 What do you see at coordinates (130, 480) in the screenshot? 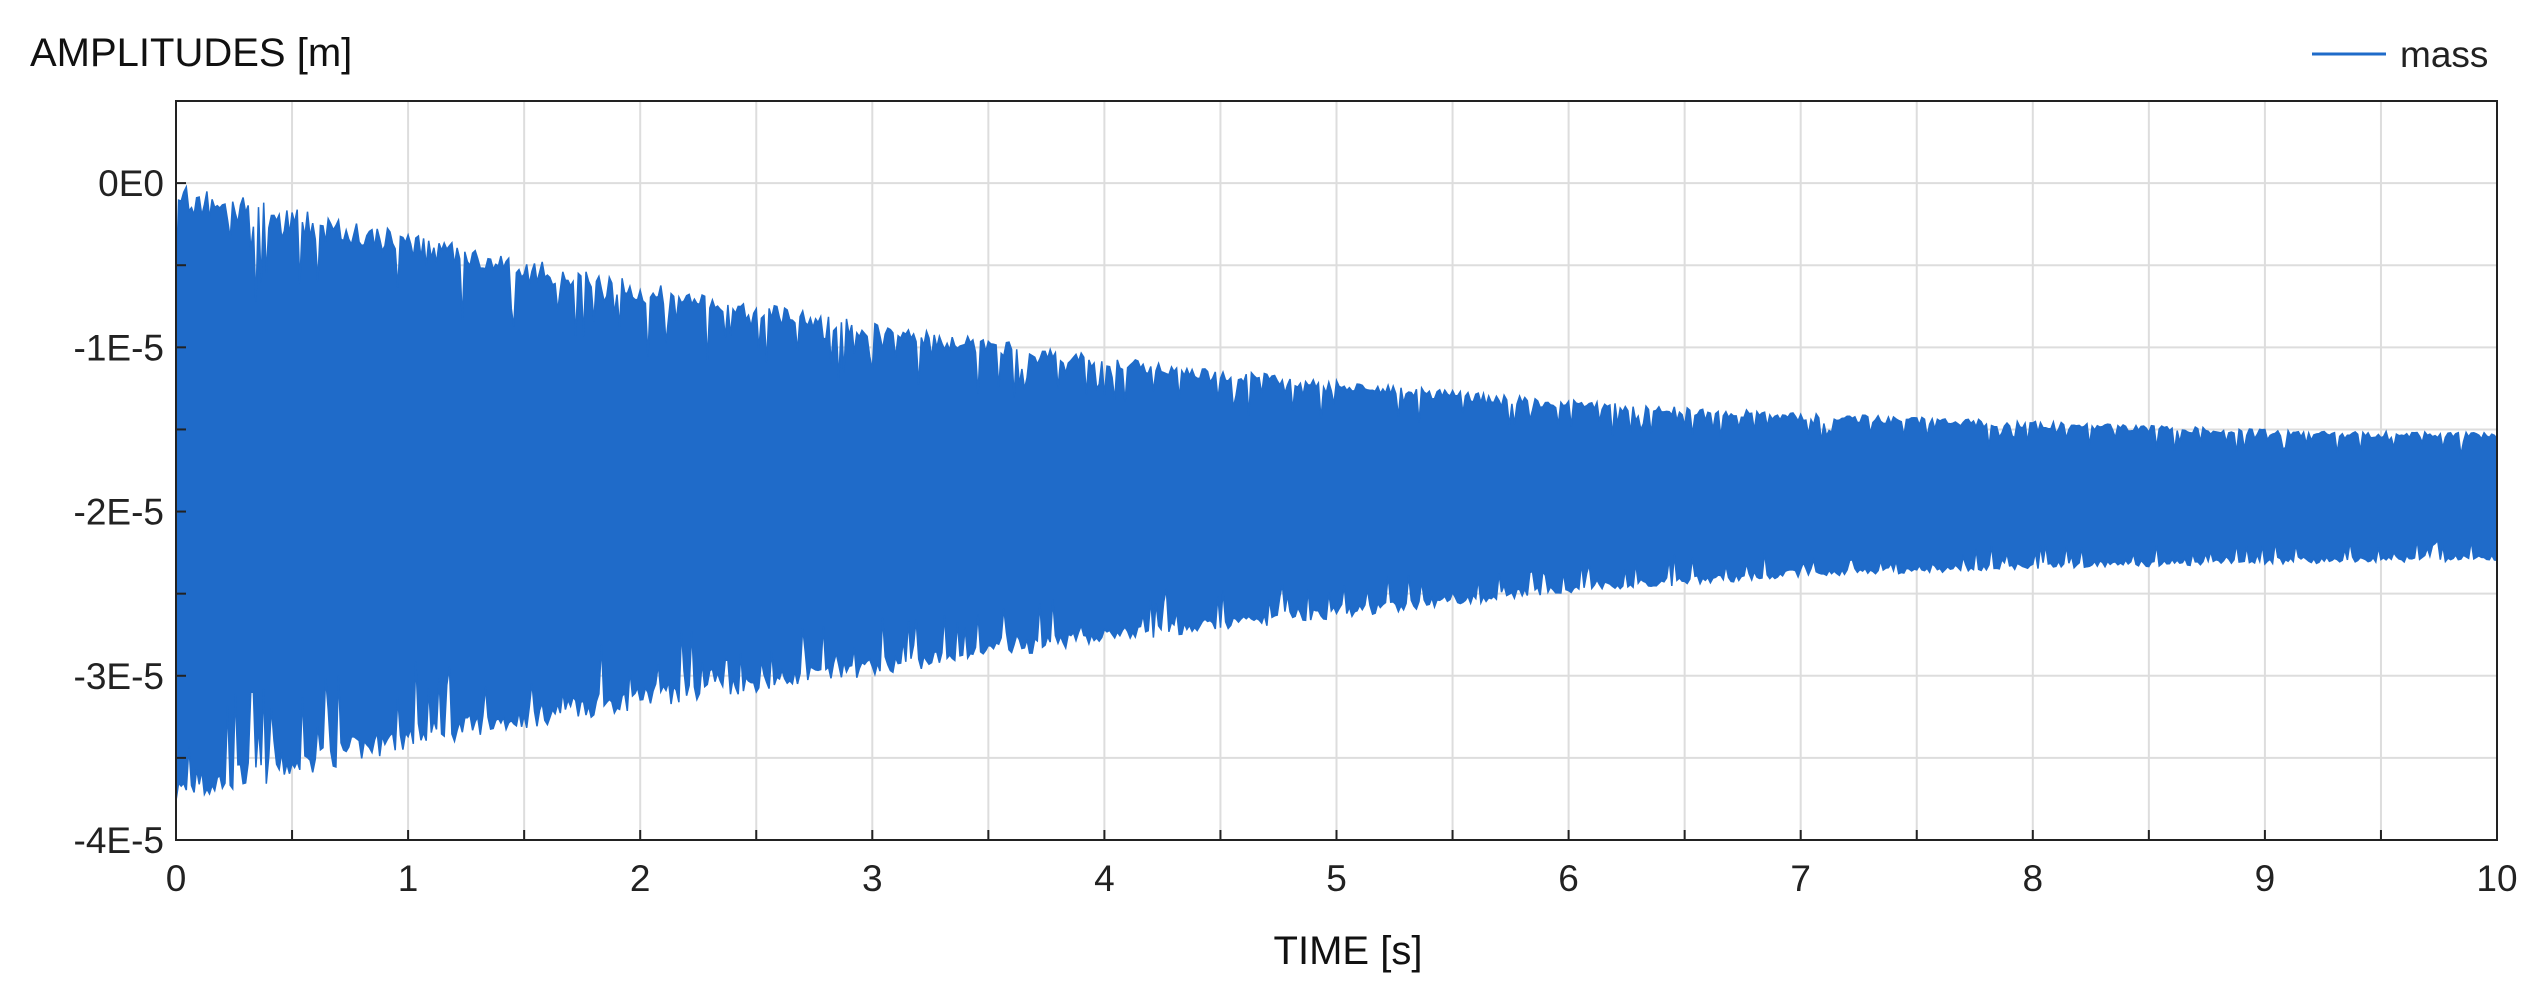
I see `y-axis: 0E0 -1E-5 -2E-5 -3E-5 -4E-5` at bounding box center [130, 480].